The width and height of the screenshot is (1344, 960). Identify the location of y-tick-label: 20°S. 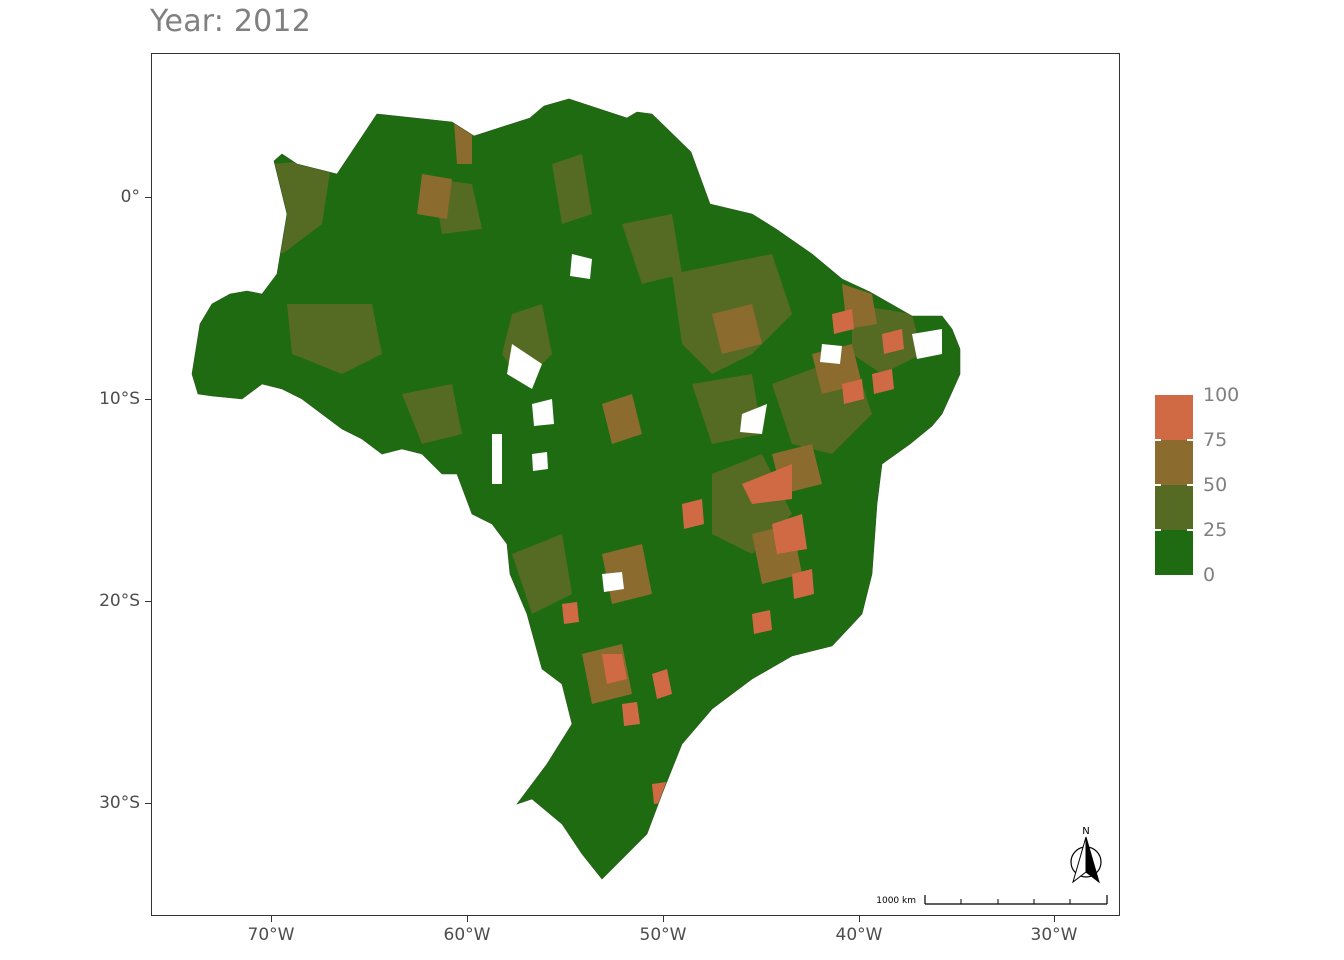
(119, 601).